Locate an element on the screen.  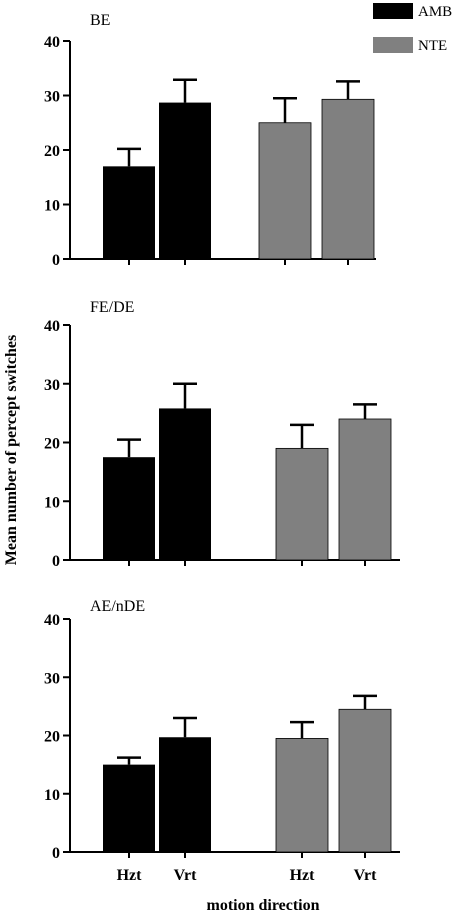
panel-title: BE is located at coordinates (100, 20).